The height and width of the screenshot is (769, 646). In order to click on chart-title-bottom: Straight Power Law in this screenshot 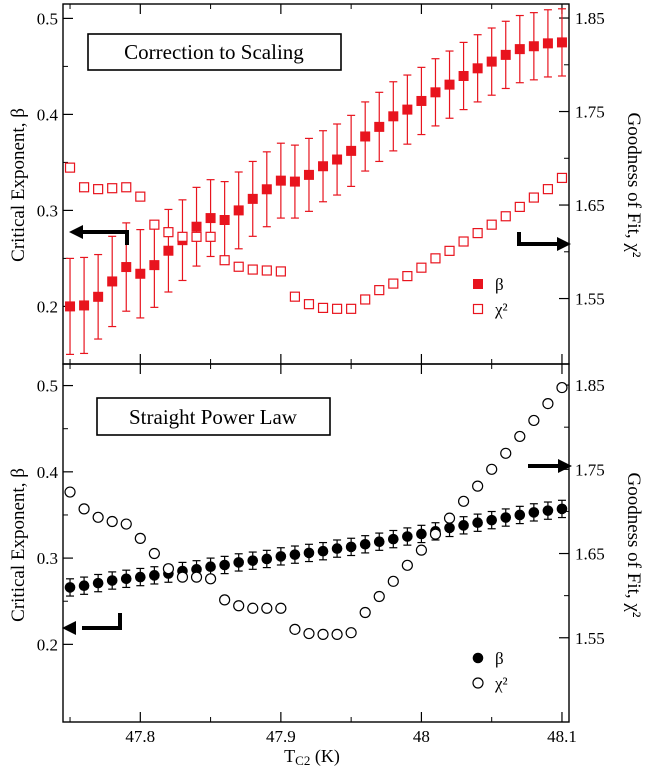, I will do `click(213, 417)`.